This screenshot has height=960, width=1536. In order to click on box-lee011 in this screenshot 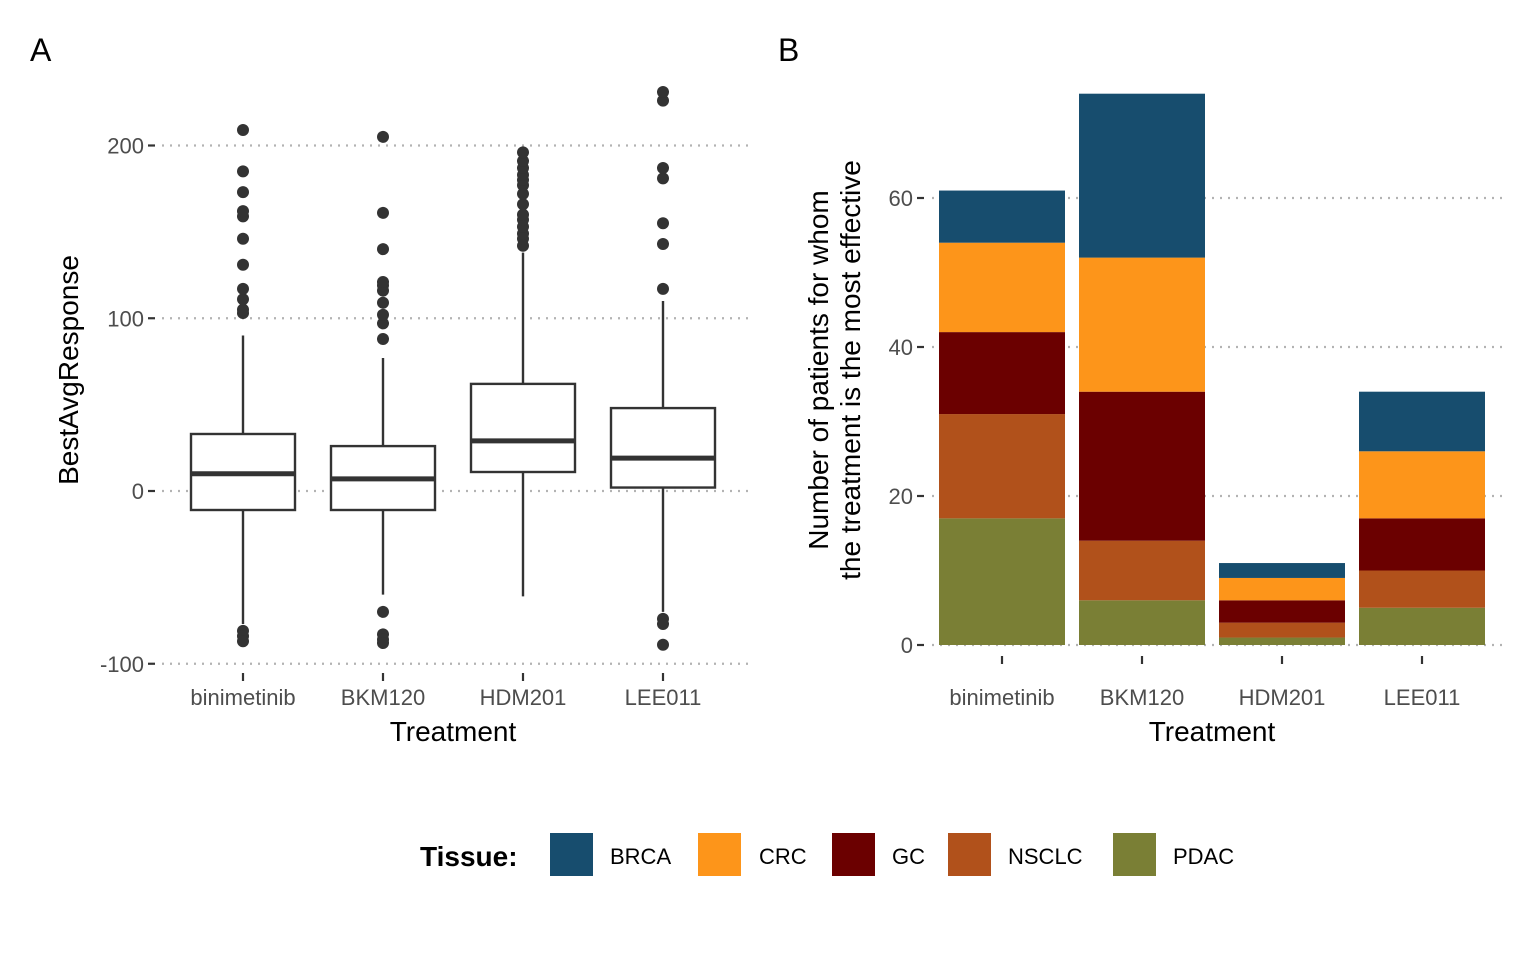, I will do `click(663, 368)`.